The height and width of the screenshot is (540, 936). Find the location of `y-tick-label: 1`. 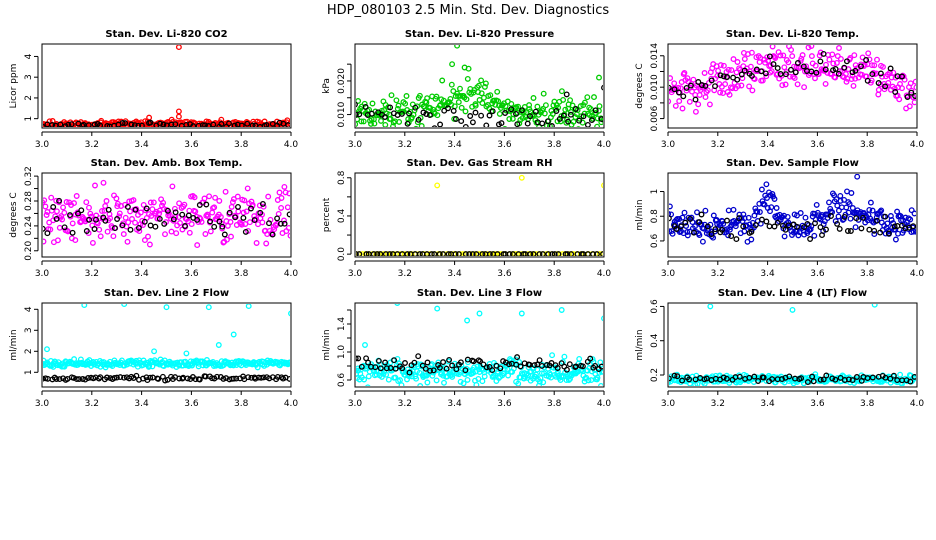

y-tick-label: 1 is located at coordinates (655, 192).